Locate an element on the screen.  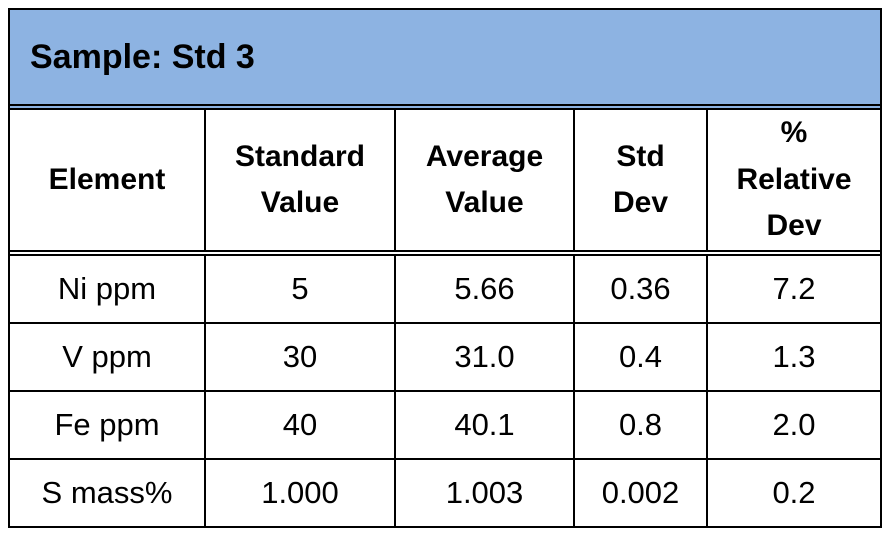
header-cell: % Relative Dev is located at coordinates (793, 183).